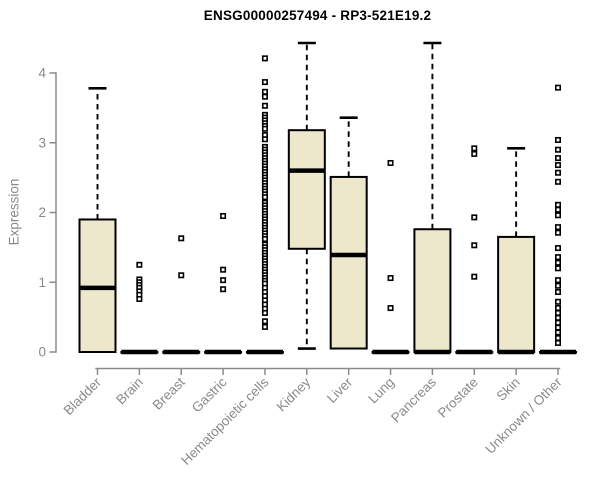 The image size is (600, 500). What do you see at coordinates (42, 142) in the screenshot?
I see `y-tick-label-3: 3` at bounding box center [42, 142].